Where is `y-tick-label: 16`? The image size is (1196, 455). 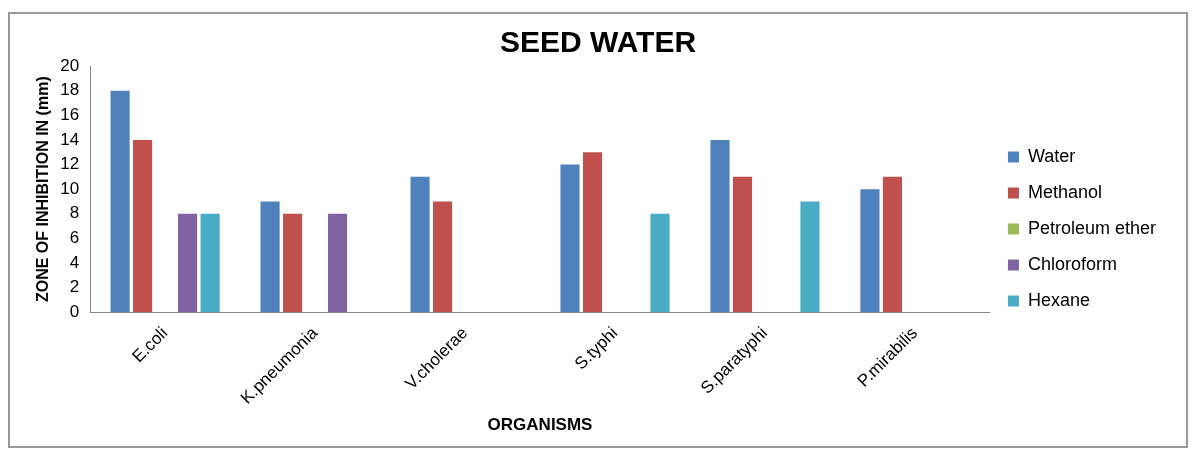 y-tick-label: 16 is located at coordinates (70, 114).